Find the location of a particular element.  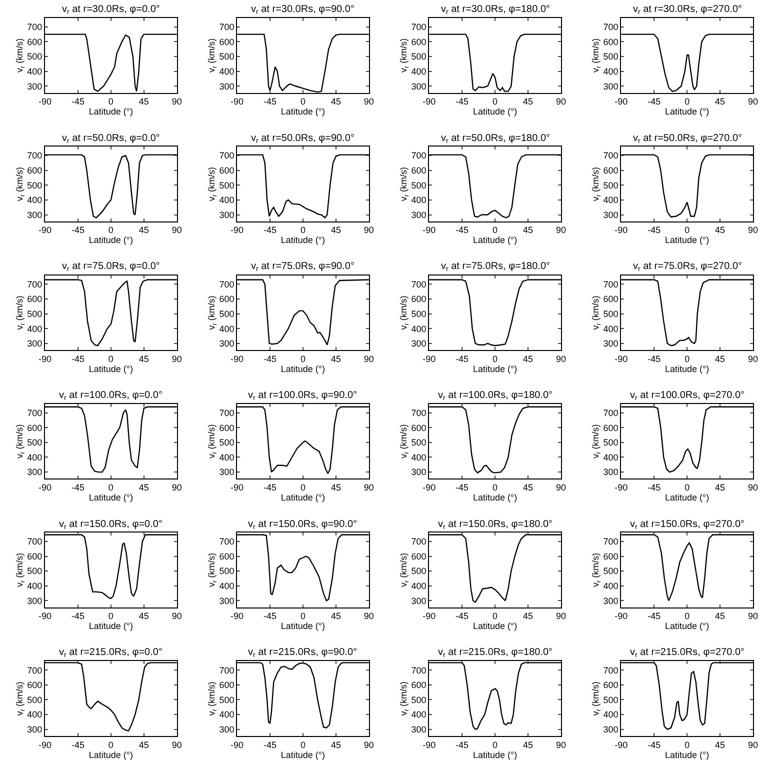

chart-title: v$_{r}$ at r=50.0Rs, φ=180.0° is located at coordinates (495, 139).